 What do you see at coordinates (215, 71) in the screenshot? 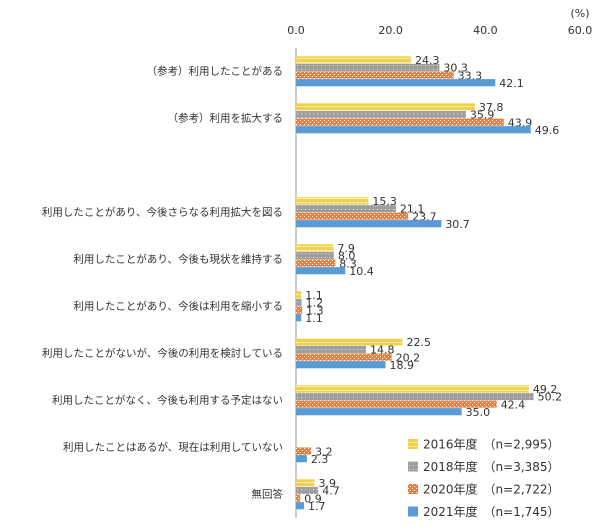
I see `category-label: （参考）利用したことがある` at bounding box center [215, 71].